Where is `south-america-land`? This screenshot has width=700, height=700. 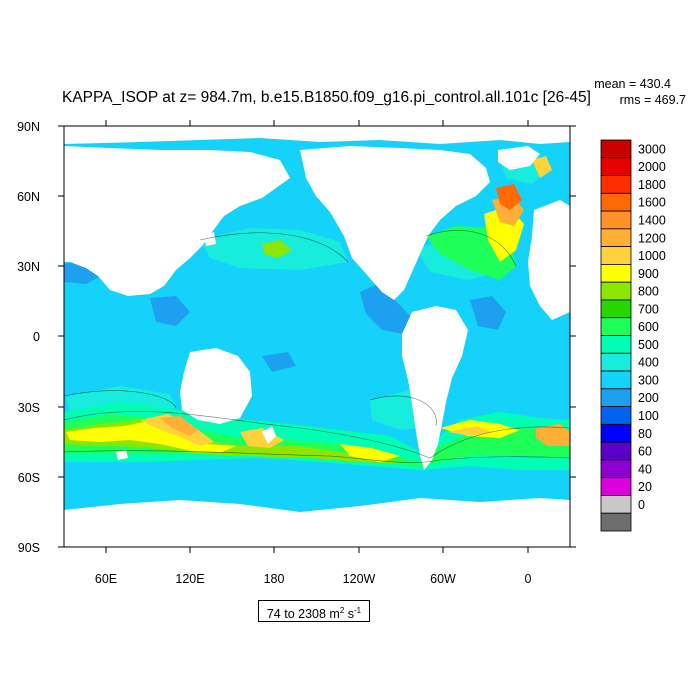
south-america-land is located at coordinates (435, 388).